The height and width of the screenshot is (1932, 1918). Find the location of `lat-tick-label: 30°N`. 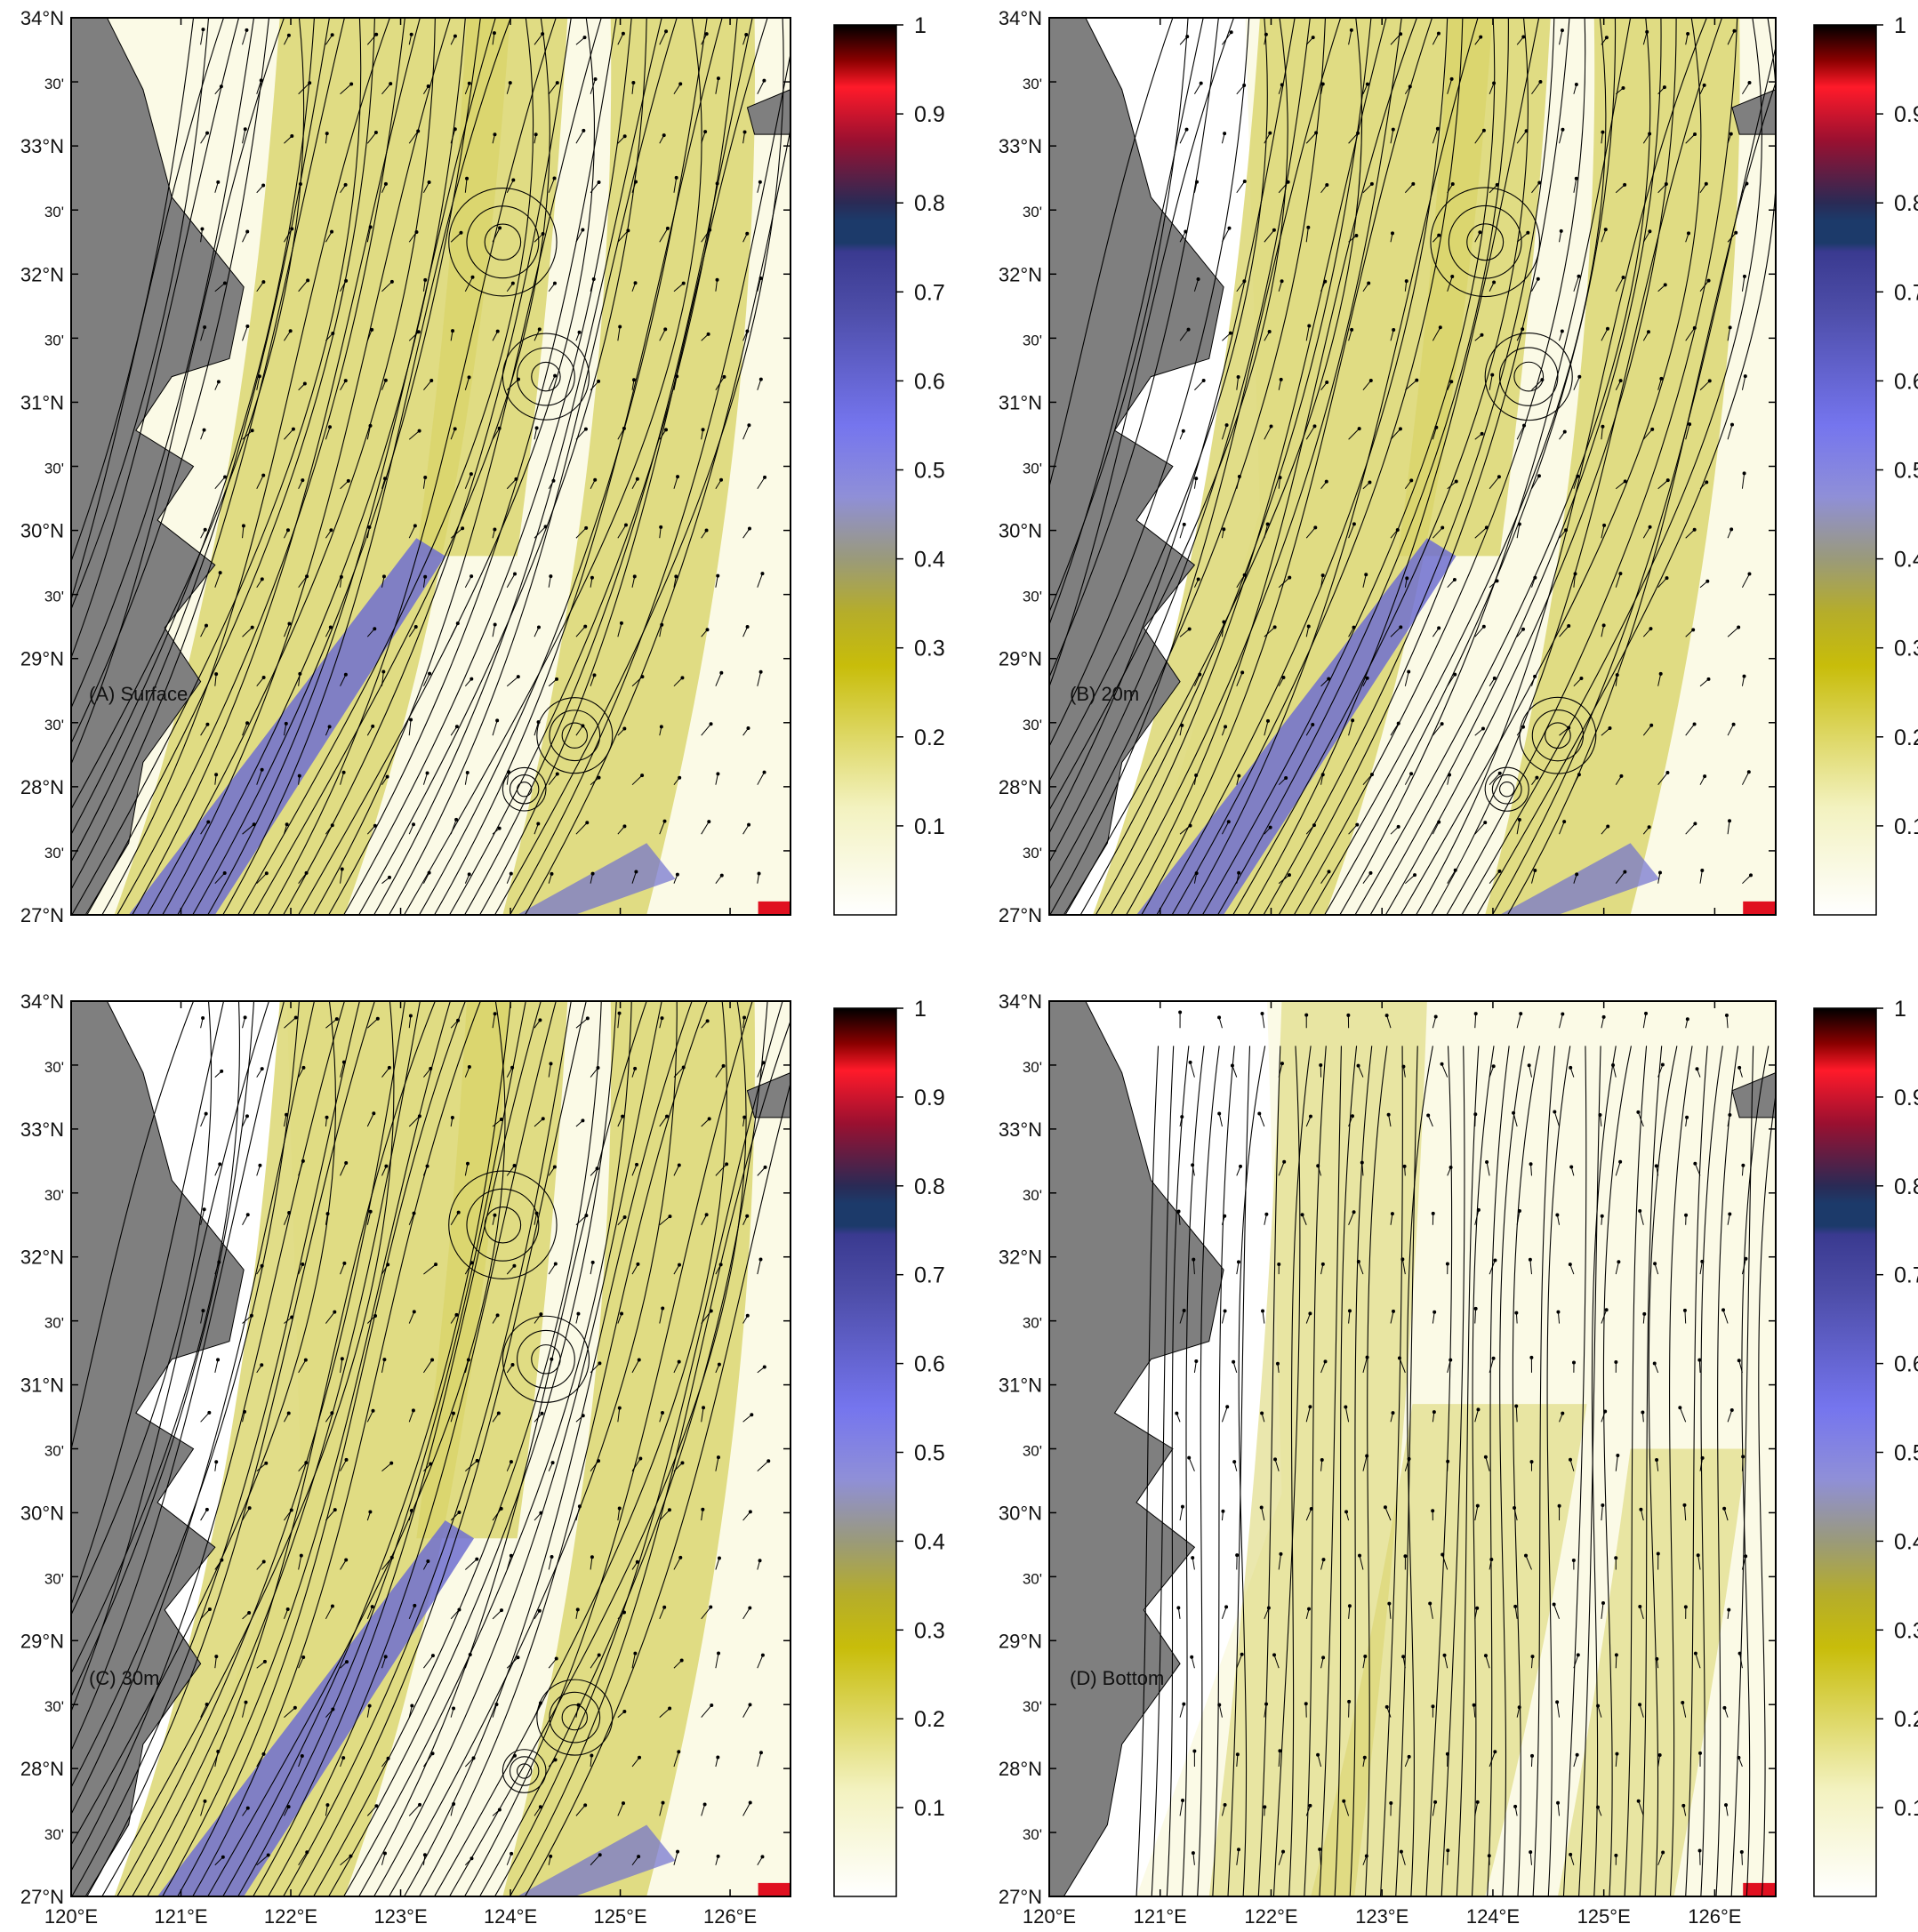

lat-tick-label: 30°N is located at coordinates (1020, 1513).